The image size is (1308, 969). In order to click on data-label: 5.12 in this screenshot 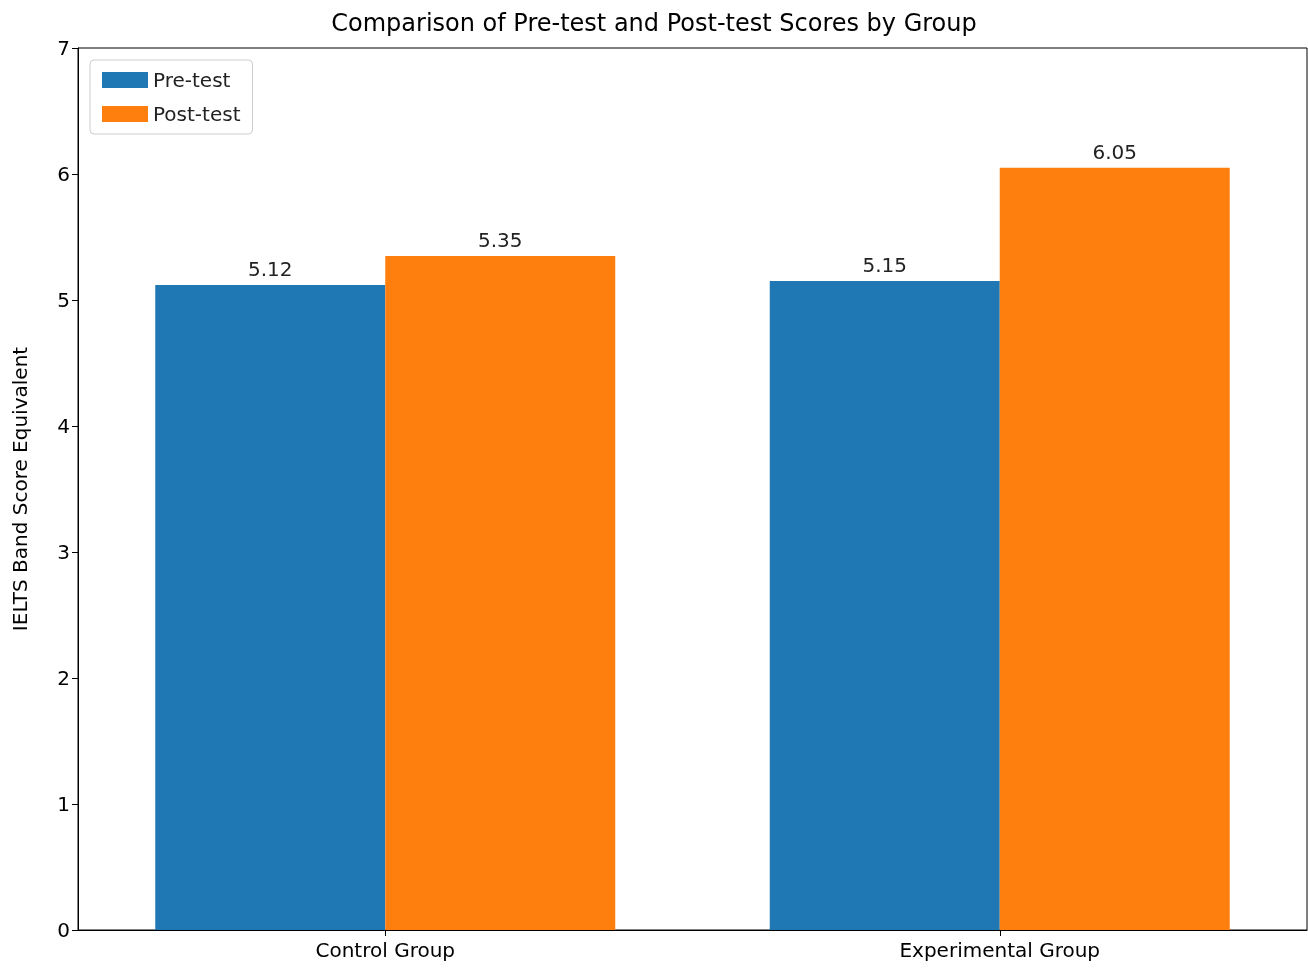, I will do `click(270, 268)`.